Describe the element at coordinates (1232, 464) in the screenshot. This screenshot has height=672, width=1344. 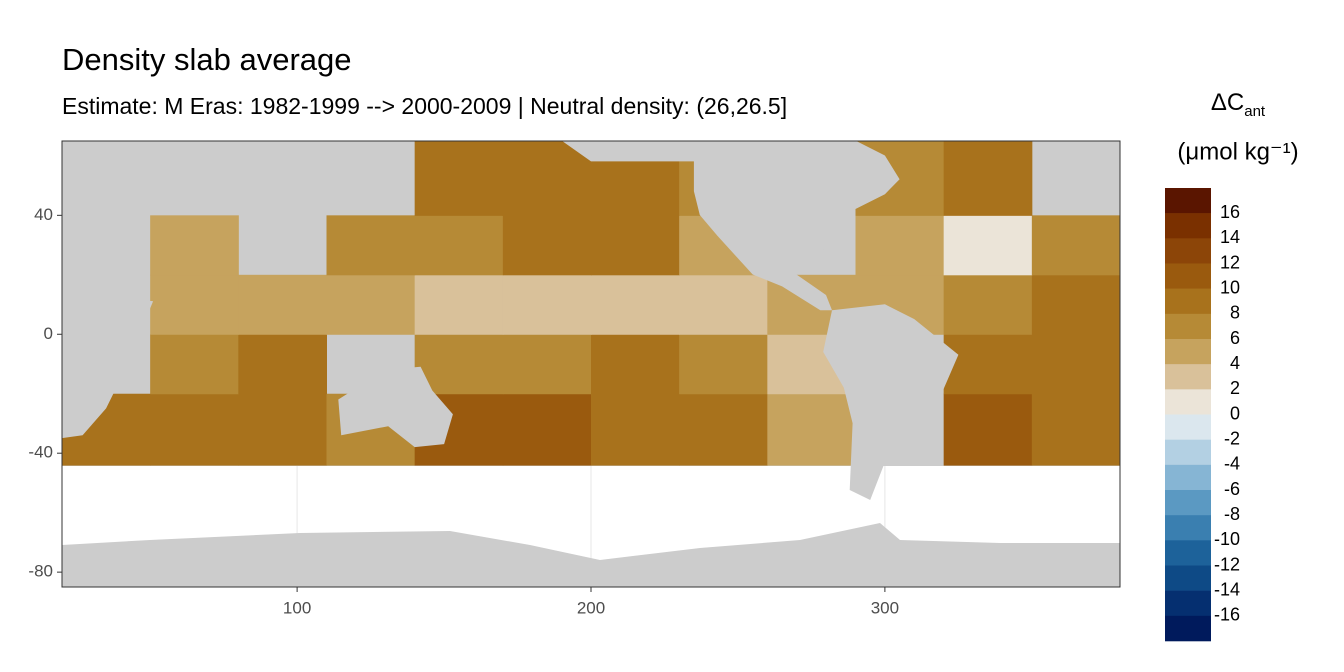
I see `colorbar-label: -4` at that location.